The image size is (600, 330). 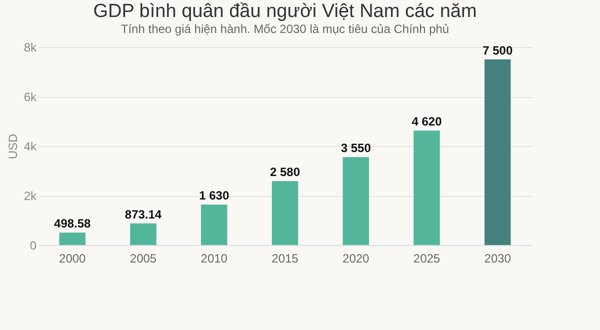 What do you see at coordinates (427, 121) in the screenshot?
I see `data-label: 4 620` at bounding box center [427, 121].